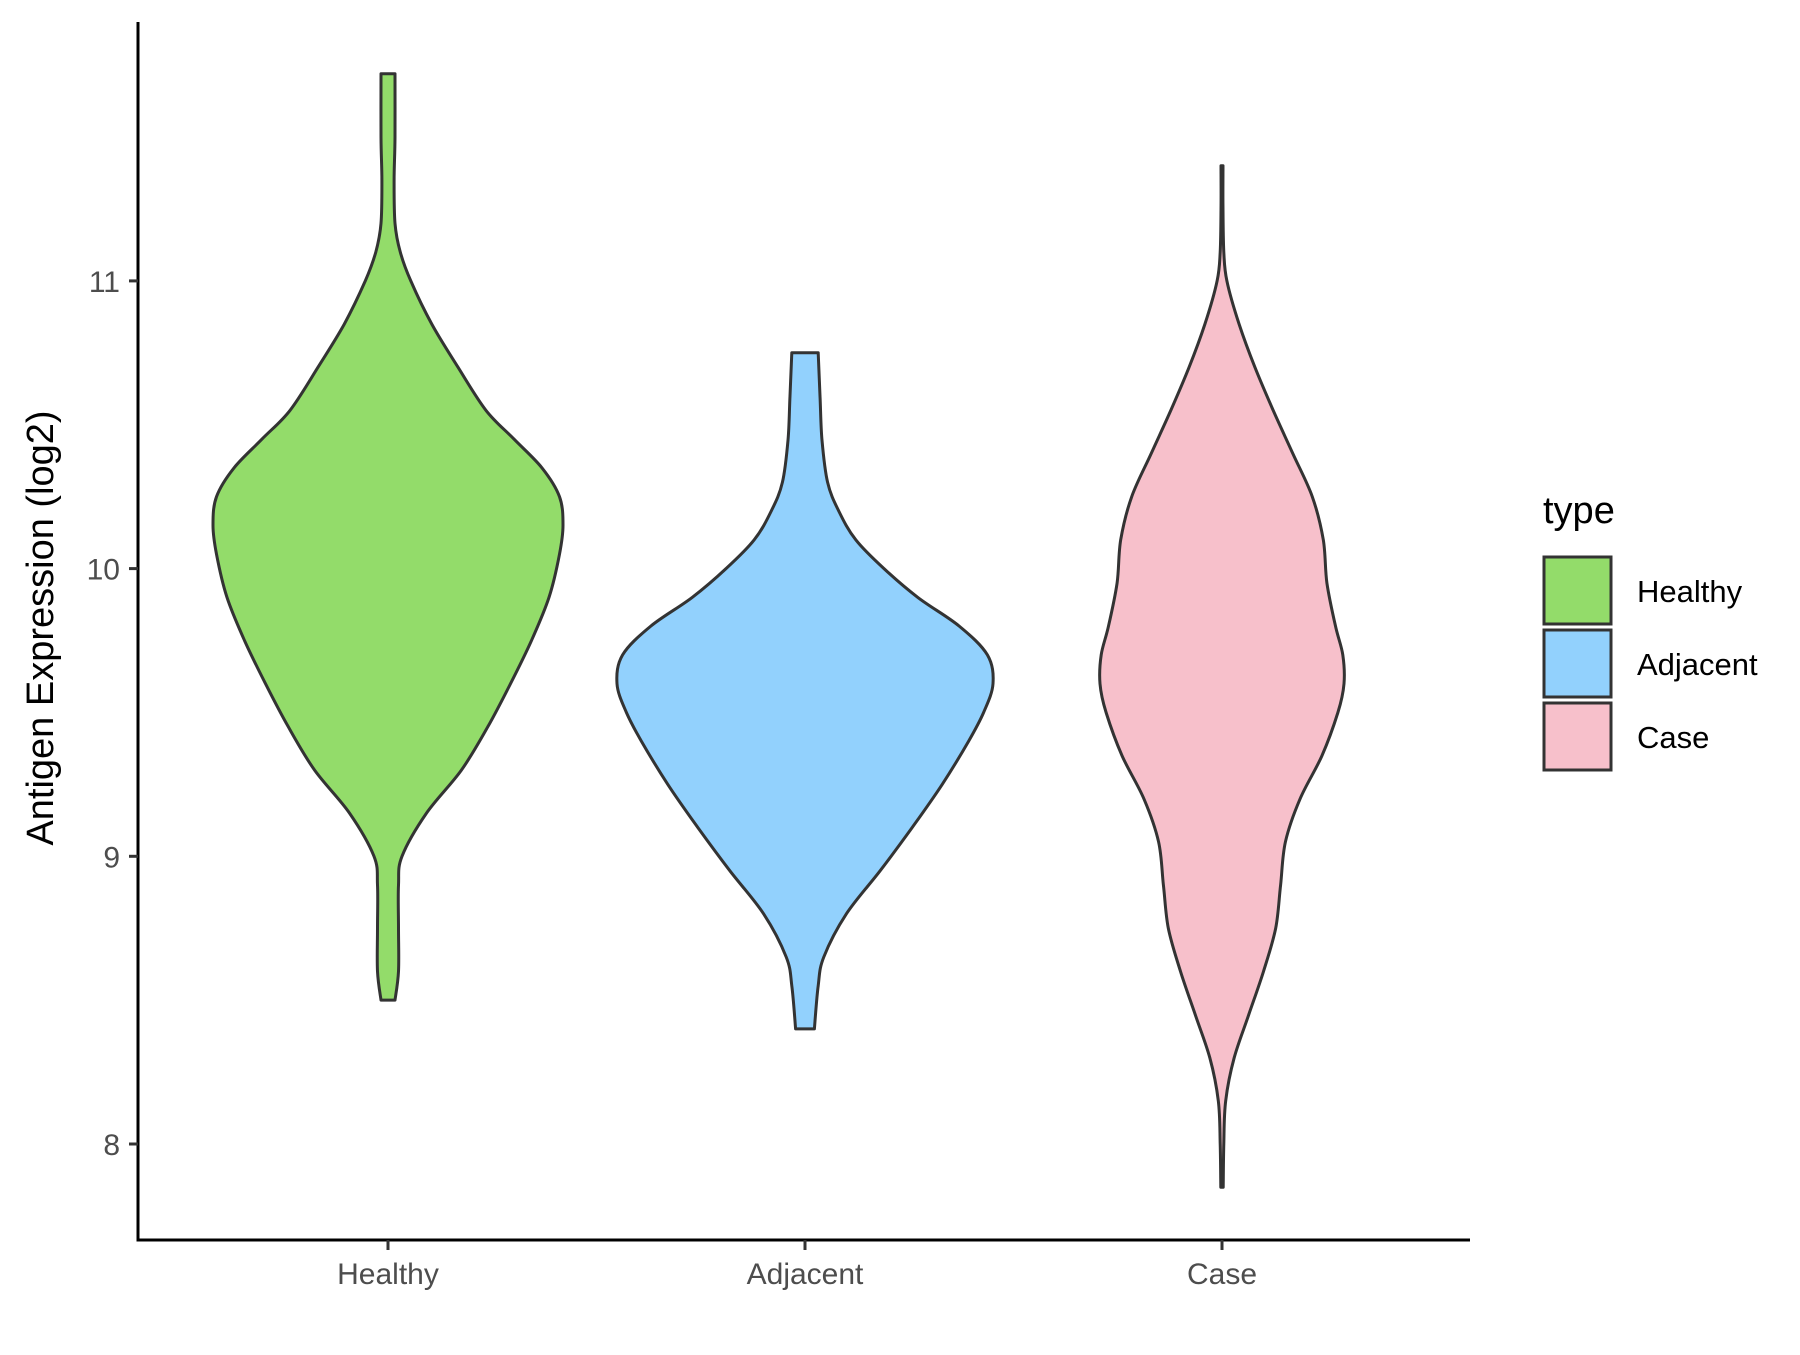  What do you see at coordinates (111, 1145) in the screenshot?
I see `y-tick-label: 8` at bounding box center [111, 1145].